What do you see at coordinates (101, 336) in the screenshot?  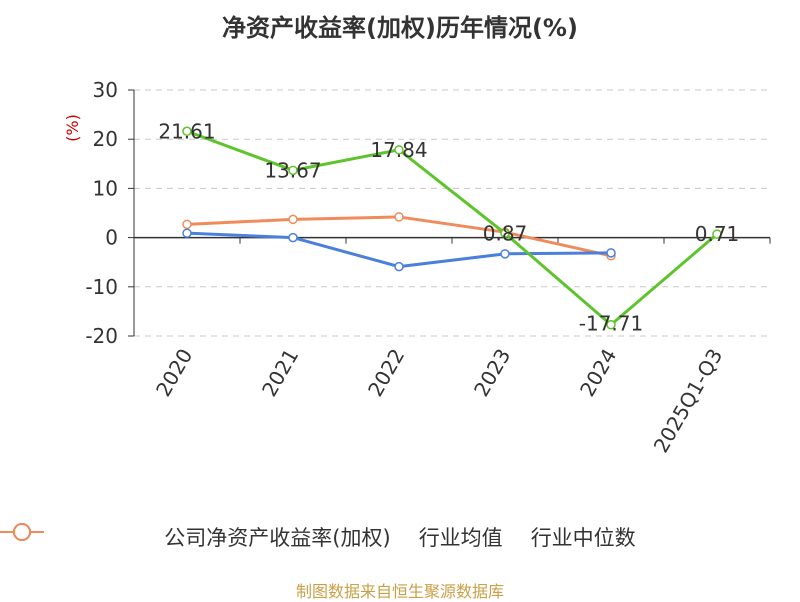 I see `y-tick-label: -20` at bounding box center [101, 336].